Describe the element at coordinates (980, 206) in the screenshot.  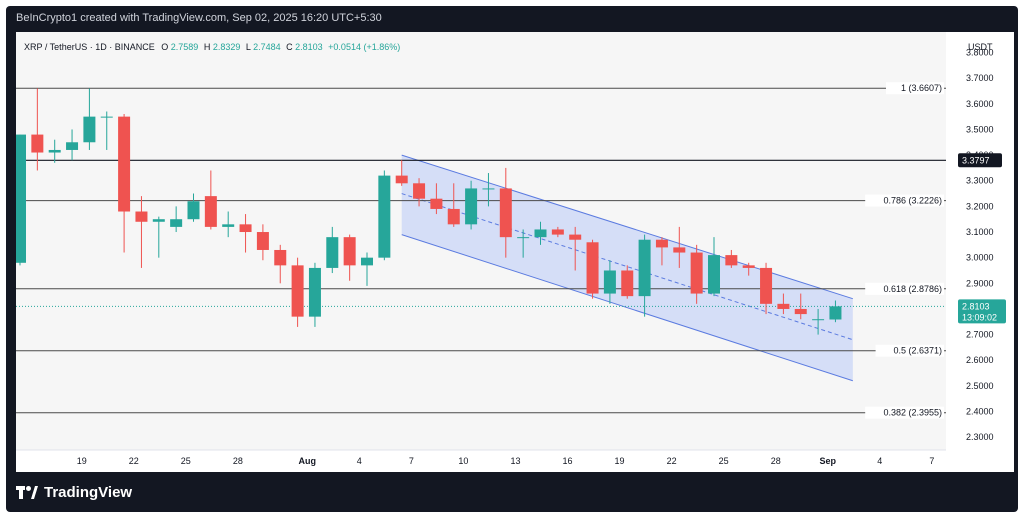
I see `y-tick-label: 3.2000` at that location.